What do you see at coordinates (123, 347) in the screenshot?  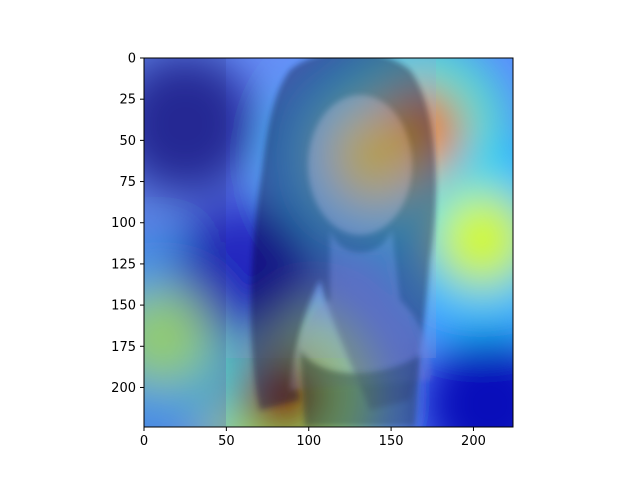 I see `y-tick-label: 175` at bounding box center [123, 347].